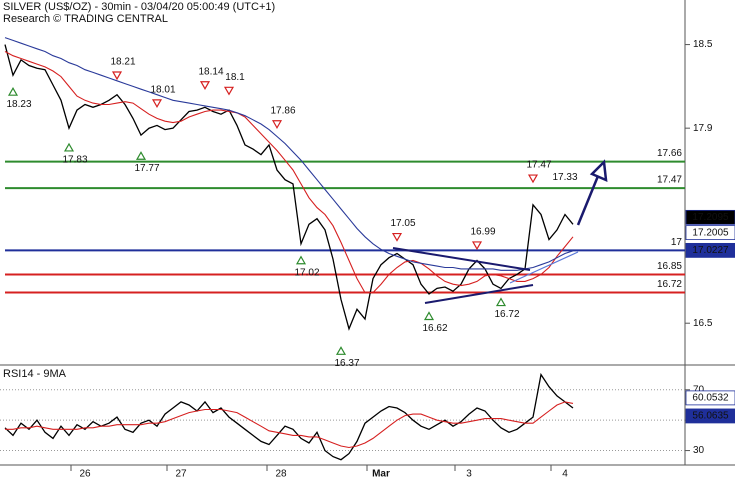 The image size is (735, 480). I want to click on x-tick-label: 27, so click(181, 474).